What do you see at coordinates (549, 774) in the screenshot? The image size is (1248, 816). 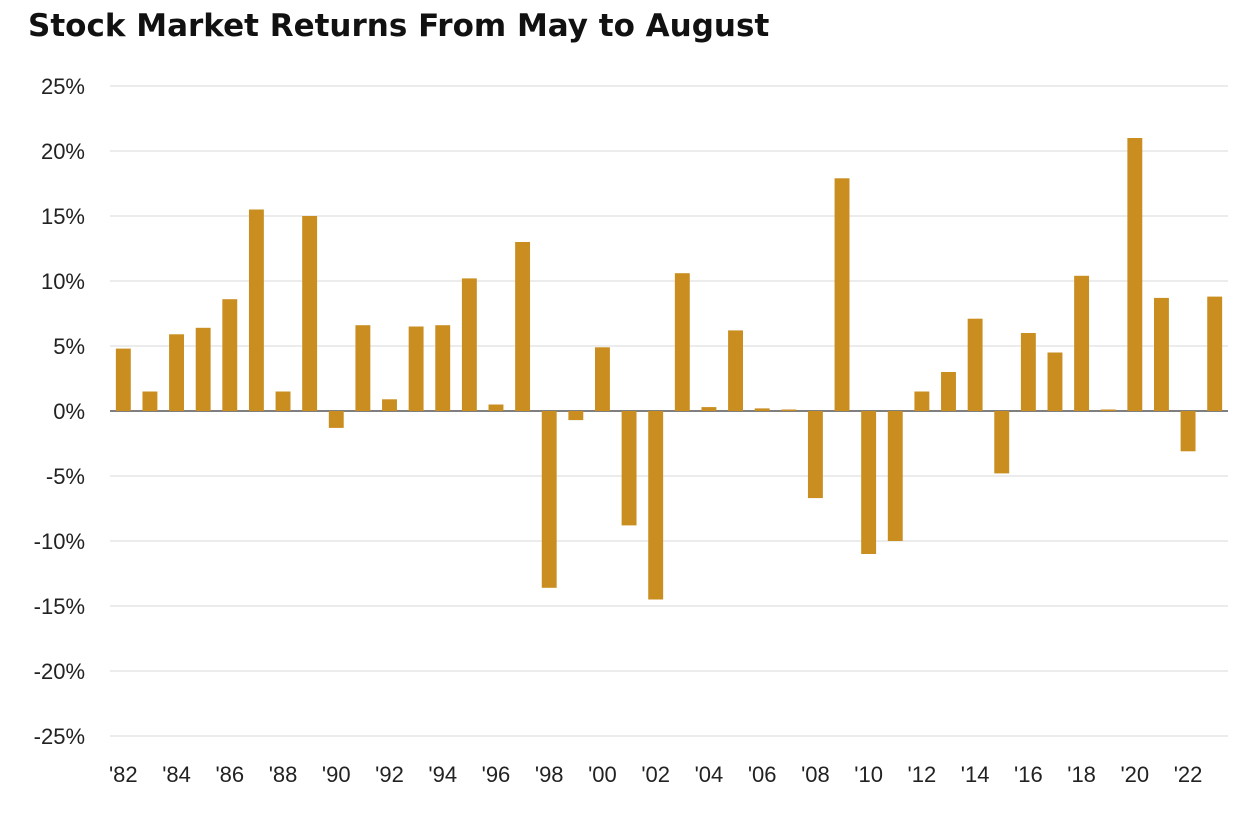 I see `x-tick-label: '98` at bounding box center [549, 774].